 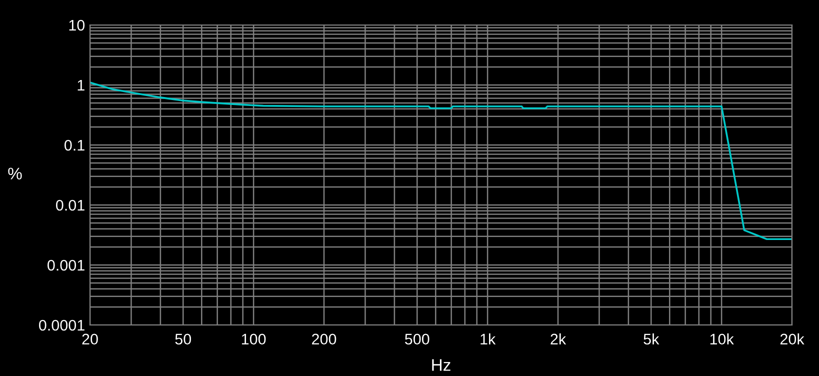 What do you see at coordinates (254, 339) in the screenshot?
I see `x-tick-label: 100` at bounding box center [254, 339].